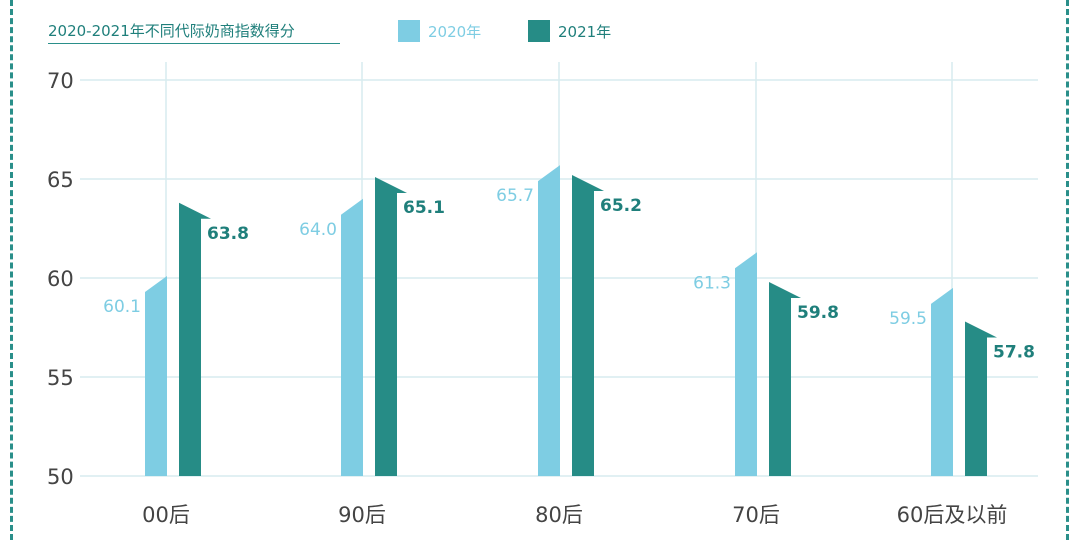 This screenshot has width=1080, height=540. What do you see at coordinates (515, 196) in the screenshot?
I see `data-label: 65.7` at bounding box center [515, 196].